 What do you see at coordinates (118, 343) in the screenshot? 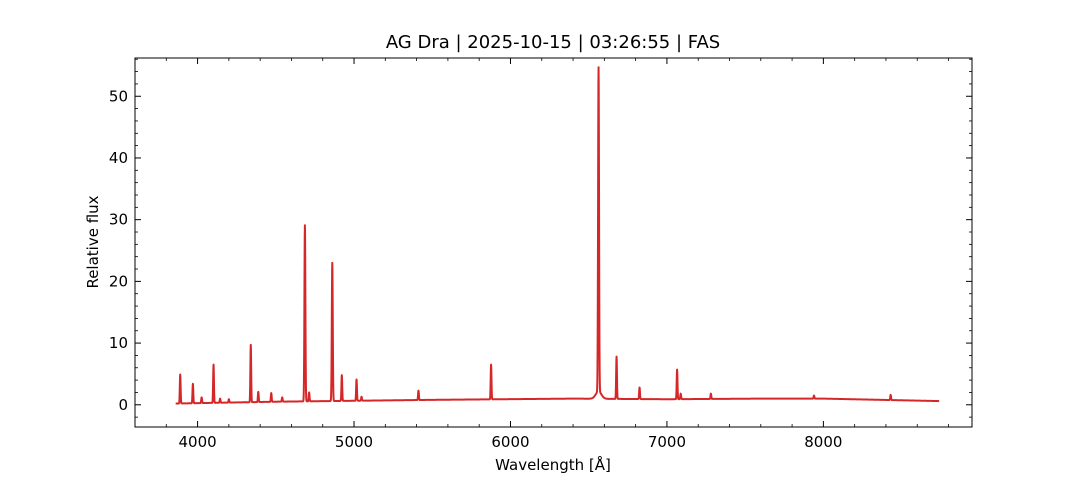
I see `y-tick-label: 10` at bounding box center [118, 343].